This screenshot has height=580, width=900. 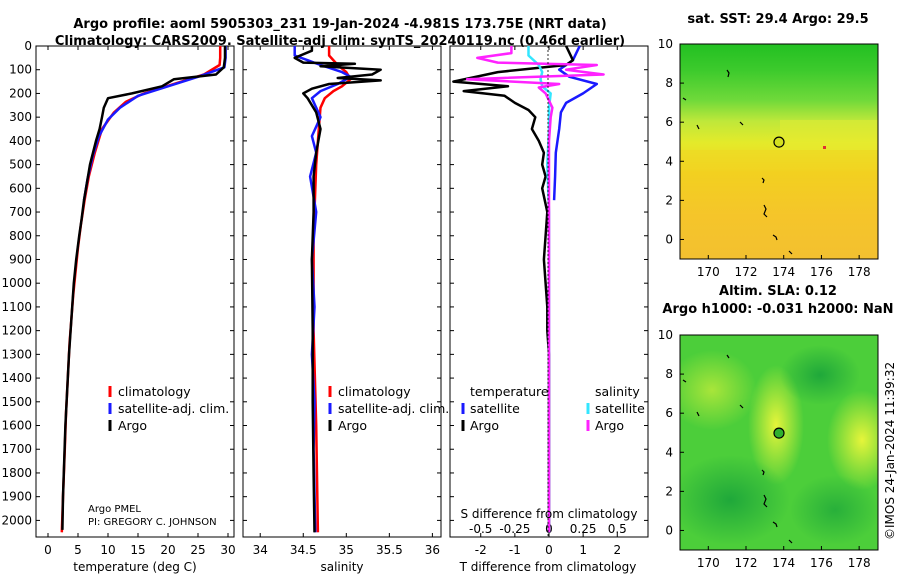 What do you see at coordinates (16, 497) in the screenshot?
I see `y-tick-label: 1900` at bounding box center [16, 497].